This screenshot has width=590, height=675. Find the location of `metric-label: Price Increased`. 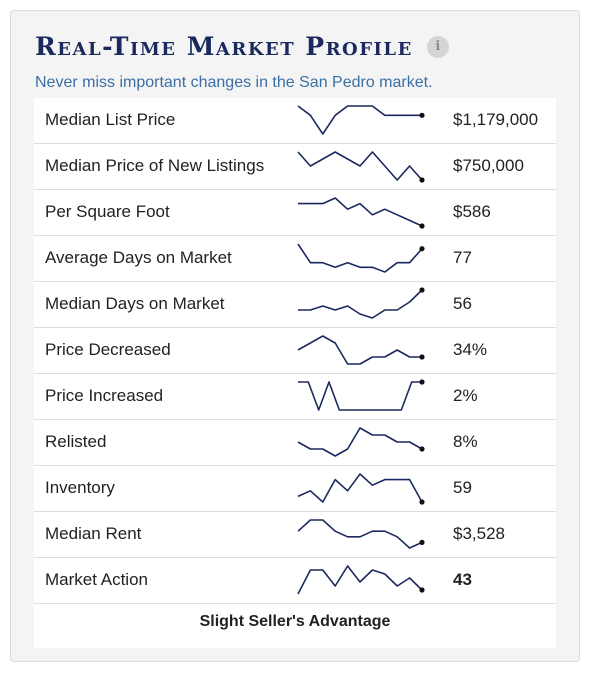

metric-label: Price Increased is located at coordinates (104, 395).